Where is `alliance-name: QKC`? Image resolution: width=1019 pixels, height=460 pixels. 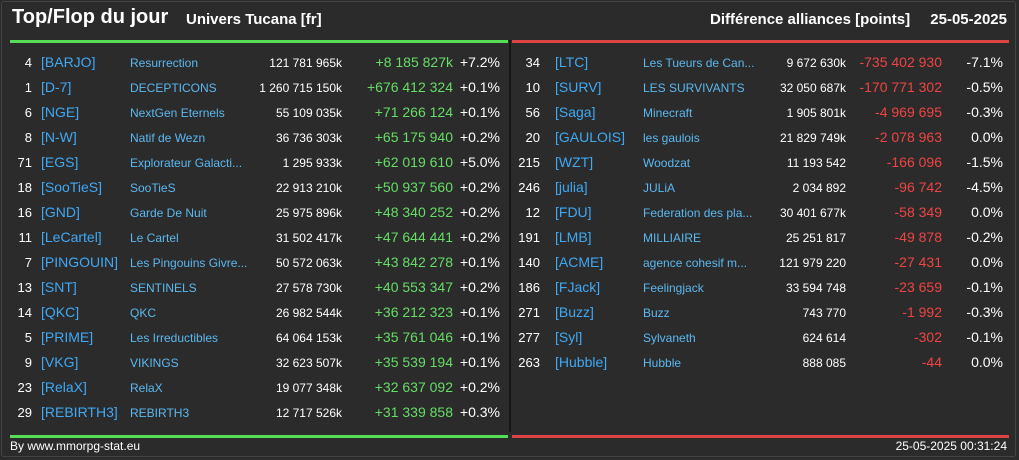 alliance-name: QKC is located at coordinates (143, 313).